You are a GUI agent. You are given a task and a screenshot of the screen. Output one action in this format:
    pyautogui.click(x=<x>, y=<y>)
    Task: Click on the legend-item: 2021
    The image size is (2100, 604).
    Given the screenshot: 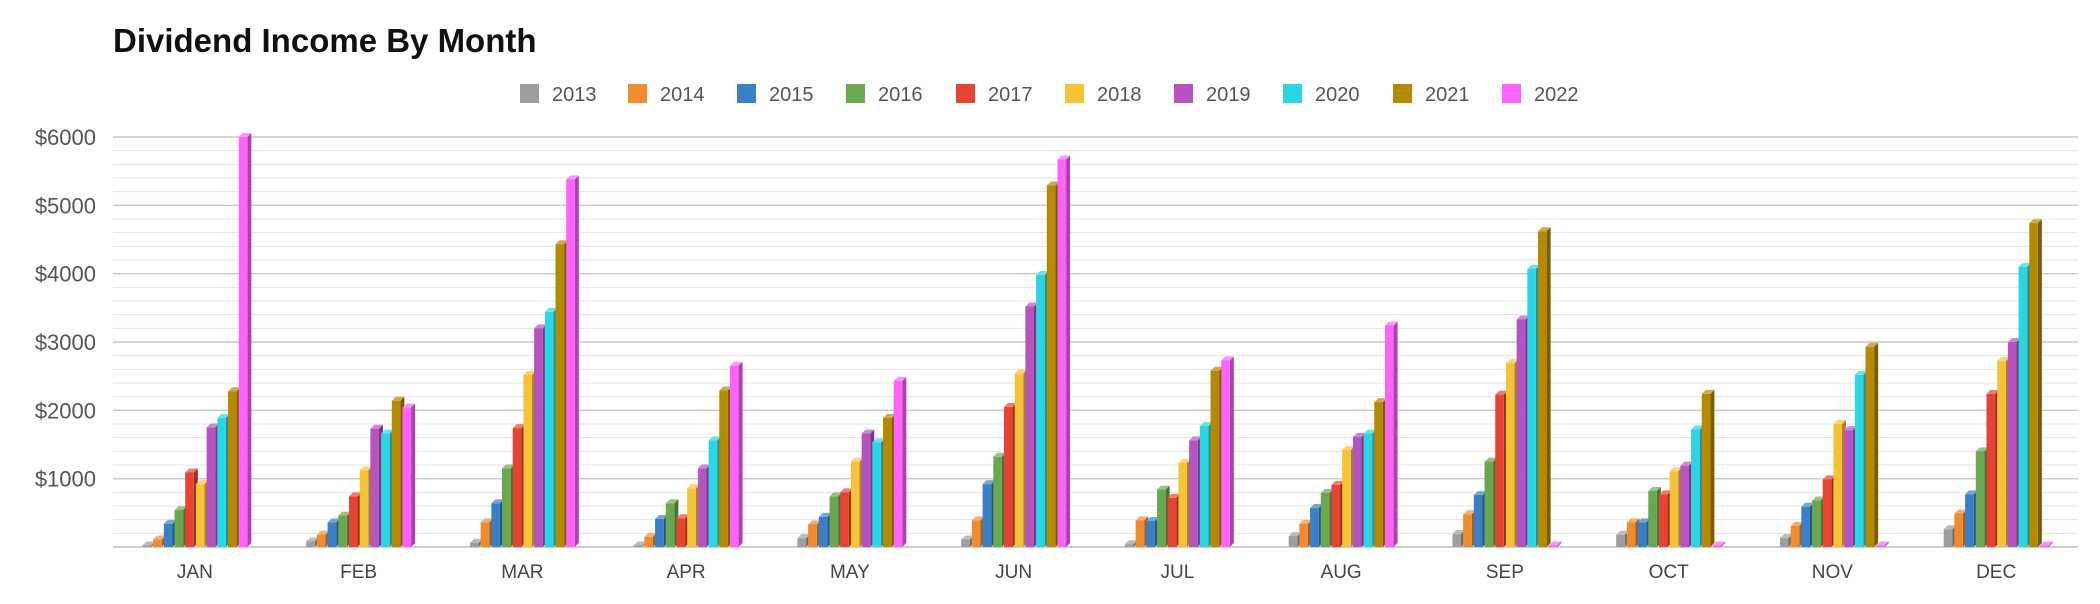 What is the action you would take?
    pyautogui.click(x=1431, y=95)
    